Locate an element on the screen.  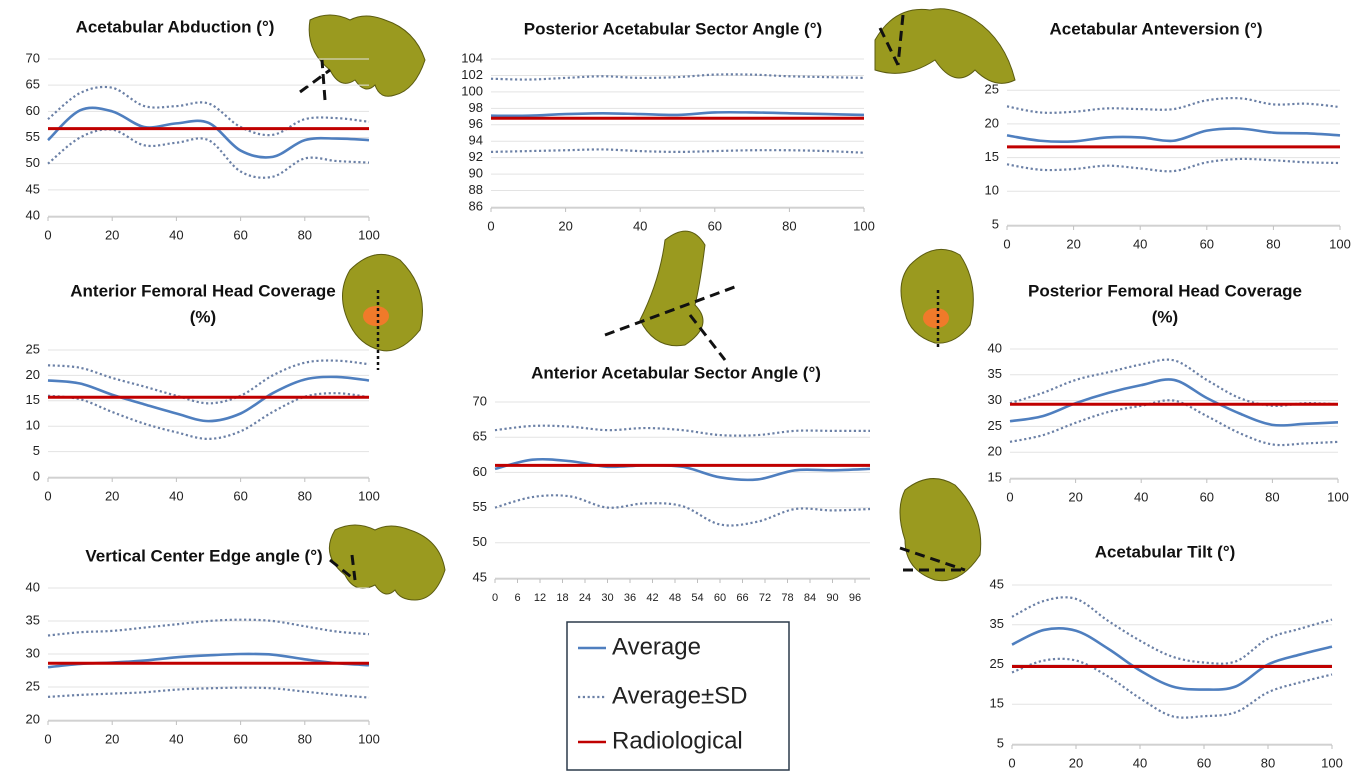
y-tick-label: 0 is located at coordinates (36, 475).